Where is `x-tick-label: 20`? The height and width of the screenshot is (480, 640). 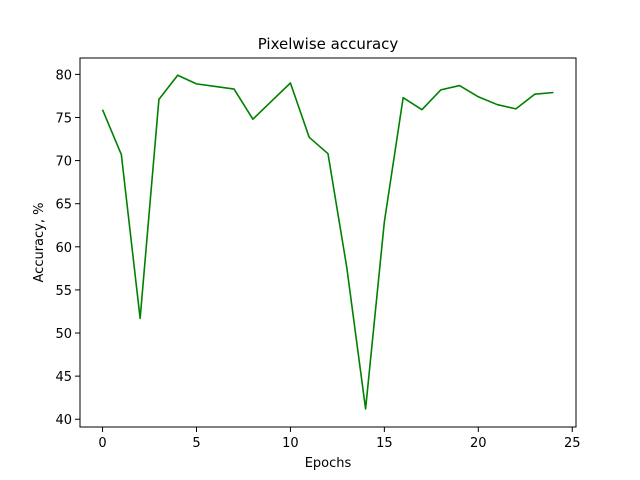
x-tick-label: 20 is located at coordinates (478, 443).